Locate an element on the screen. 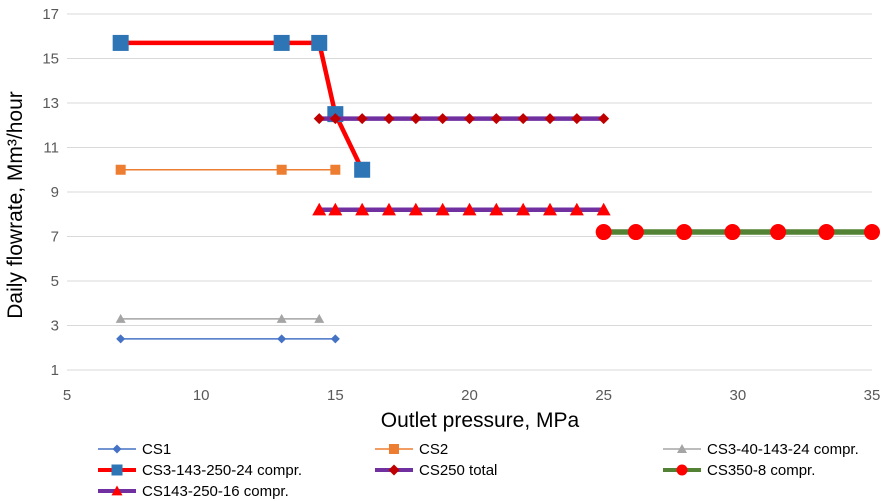 The width and height of the screenshot is (896, 501). y-tick-label: 11 is located at coordinates (51, 148).